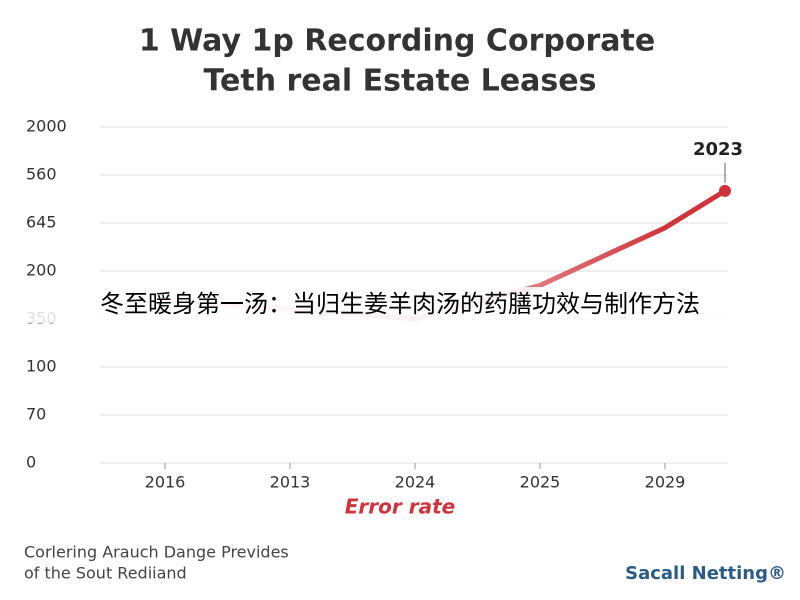  Describe the element at coordinates (31, 462) in the screenshot. I see `y-tick-label: 0` at that location.